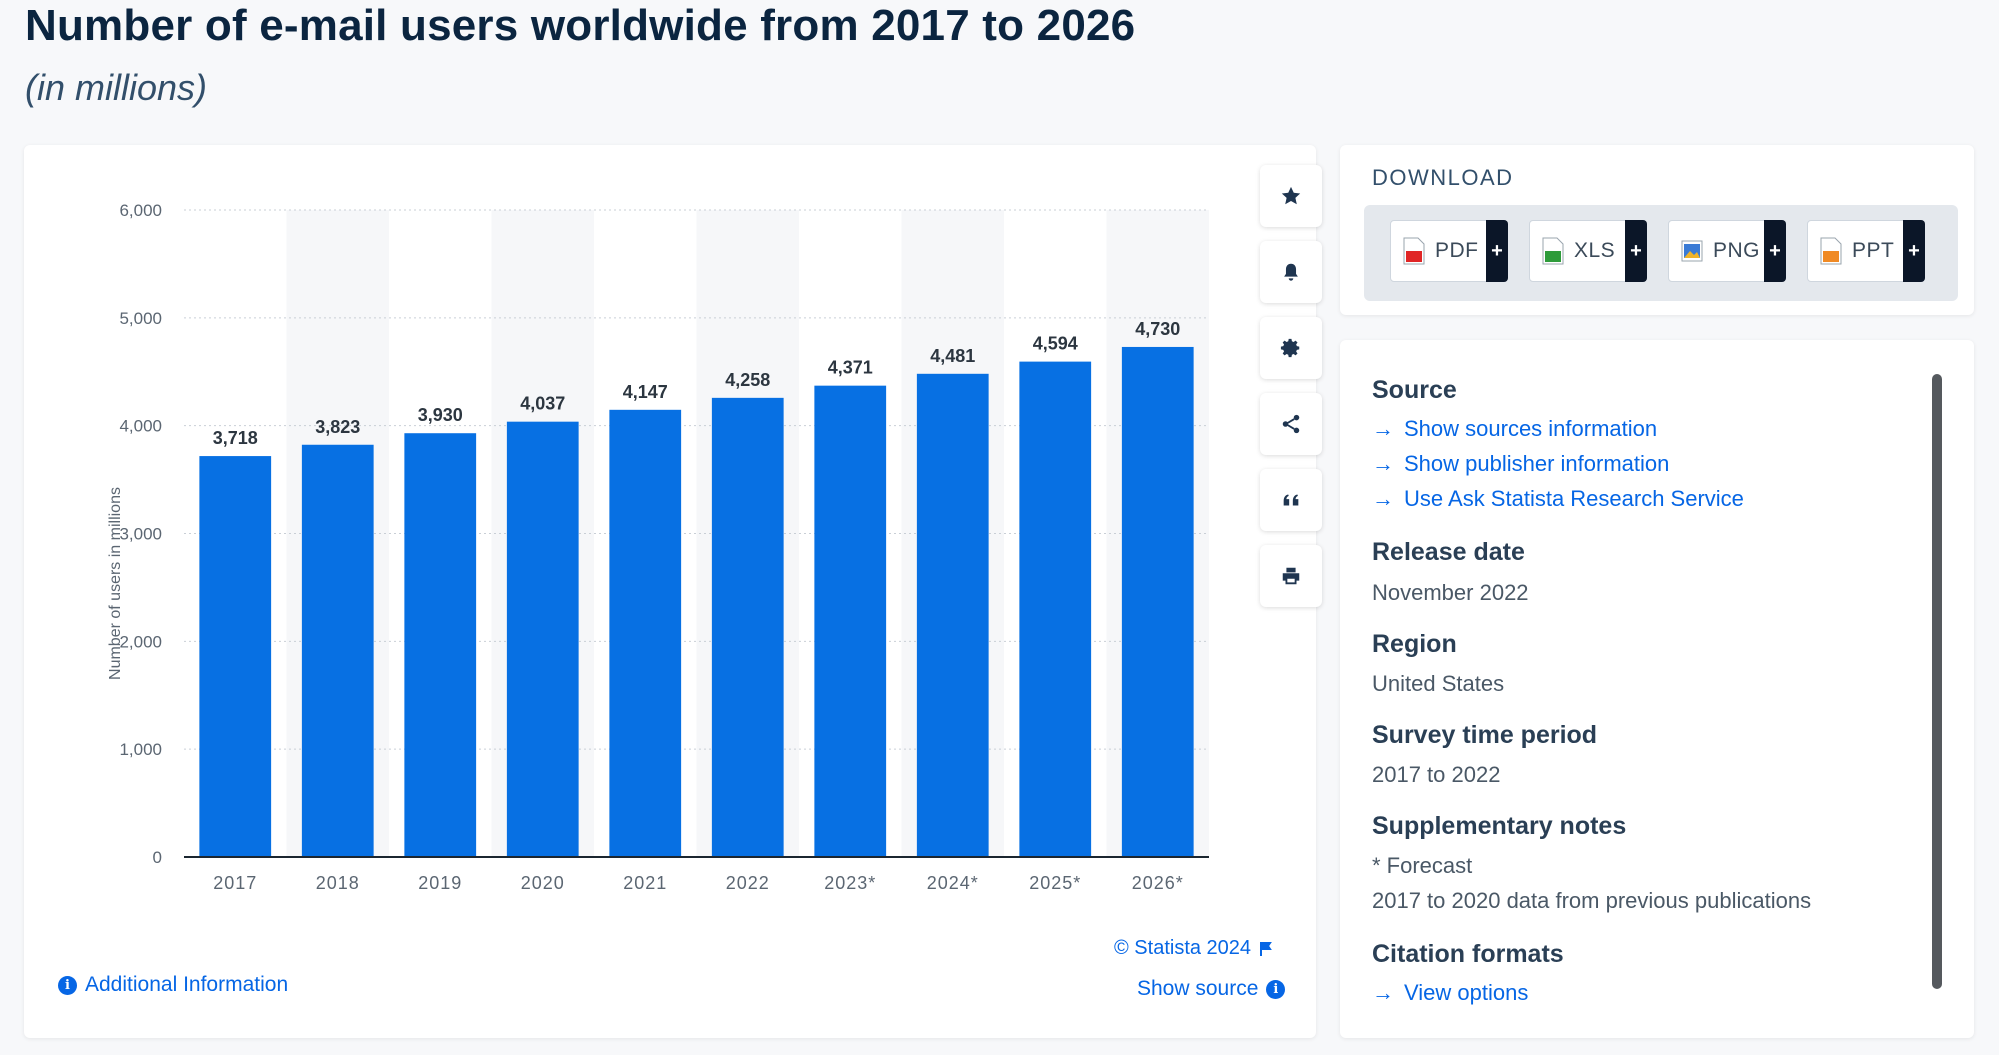 The height and width of the screenshot is (1055, 1999). What do you see at coordinates (953, 883) in the screenshot?
I see `x-tick-label: 2024*` at bounding box center [953, 883].